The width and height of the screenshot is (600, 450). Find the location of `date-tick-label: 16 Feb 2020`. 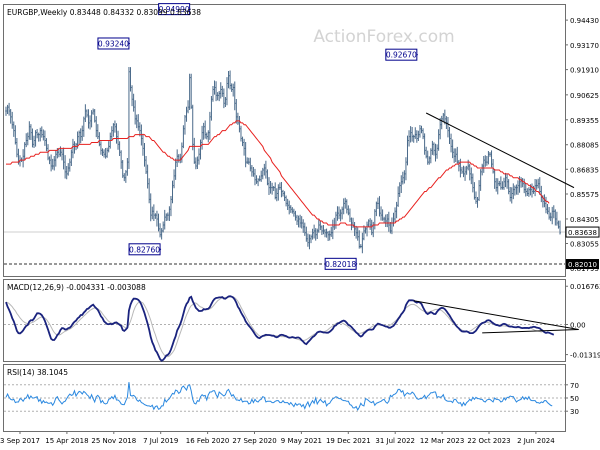

date-tick-label: 16 Feb 2020 is located at coordinates (208, 441).